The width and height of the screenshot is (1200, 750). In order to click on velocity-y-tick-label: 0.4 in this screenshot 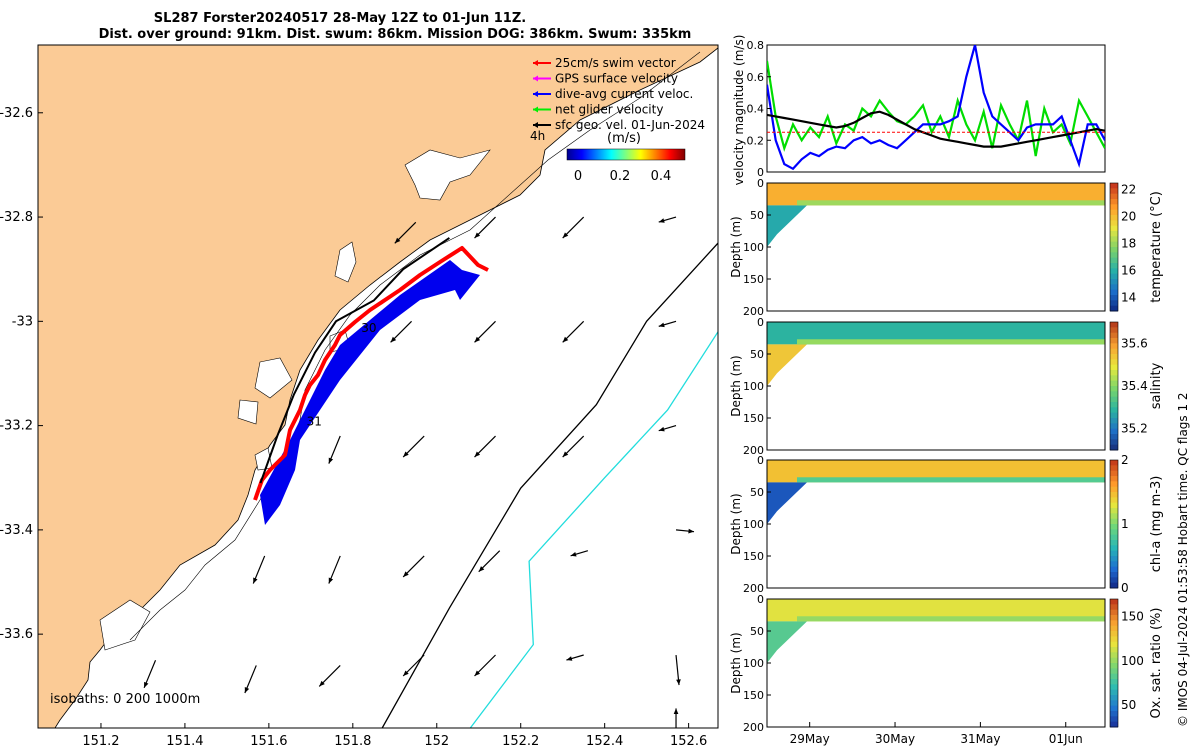, I will do `click(756, 109)`.